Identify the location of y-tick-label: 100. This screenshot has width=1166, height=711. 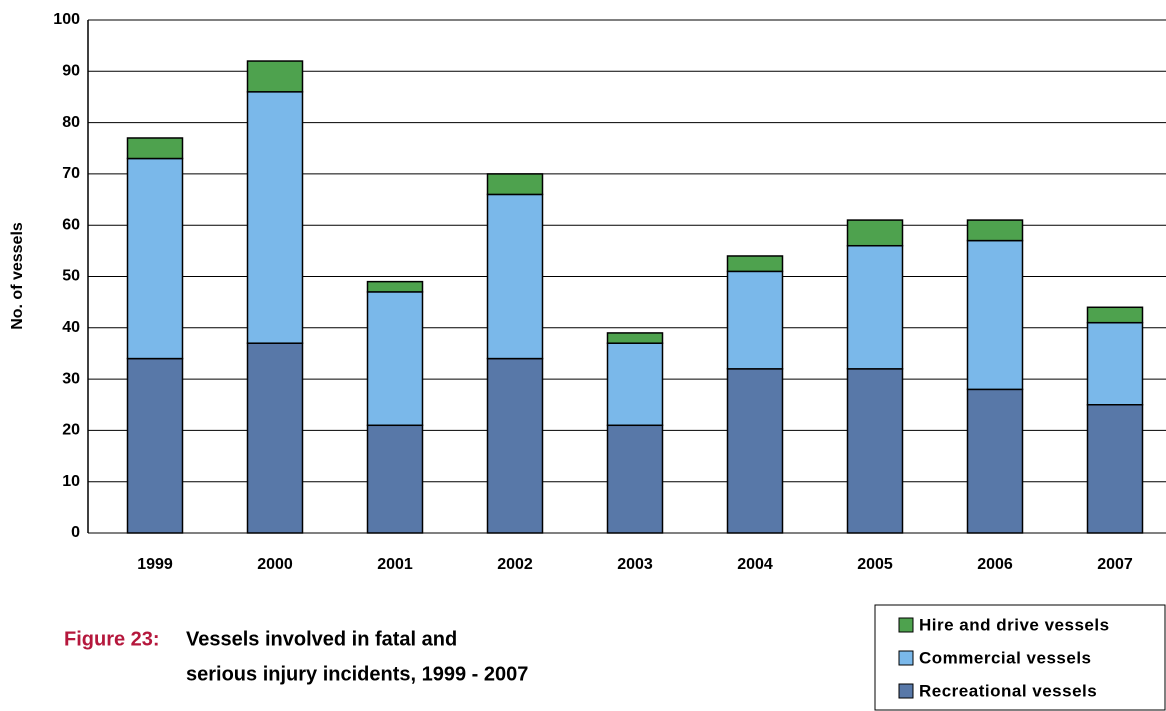
(66, 19).